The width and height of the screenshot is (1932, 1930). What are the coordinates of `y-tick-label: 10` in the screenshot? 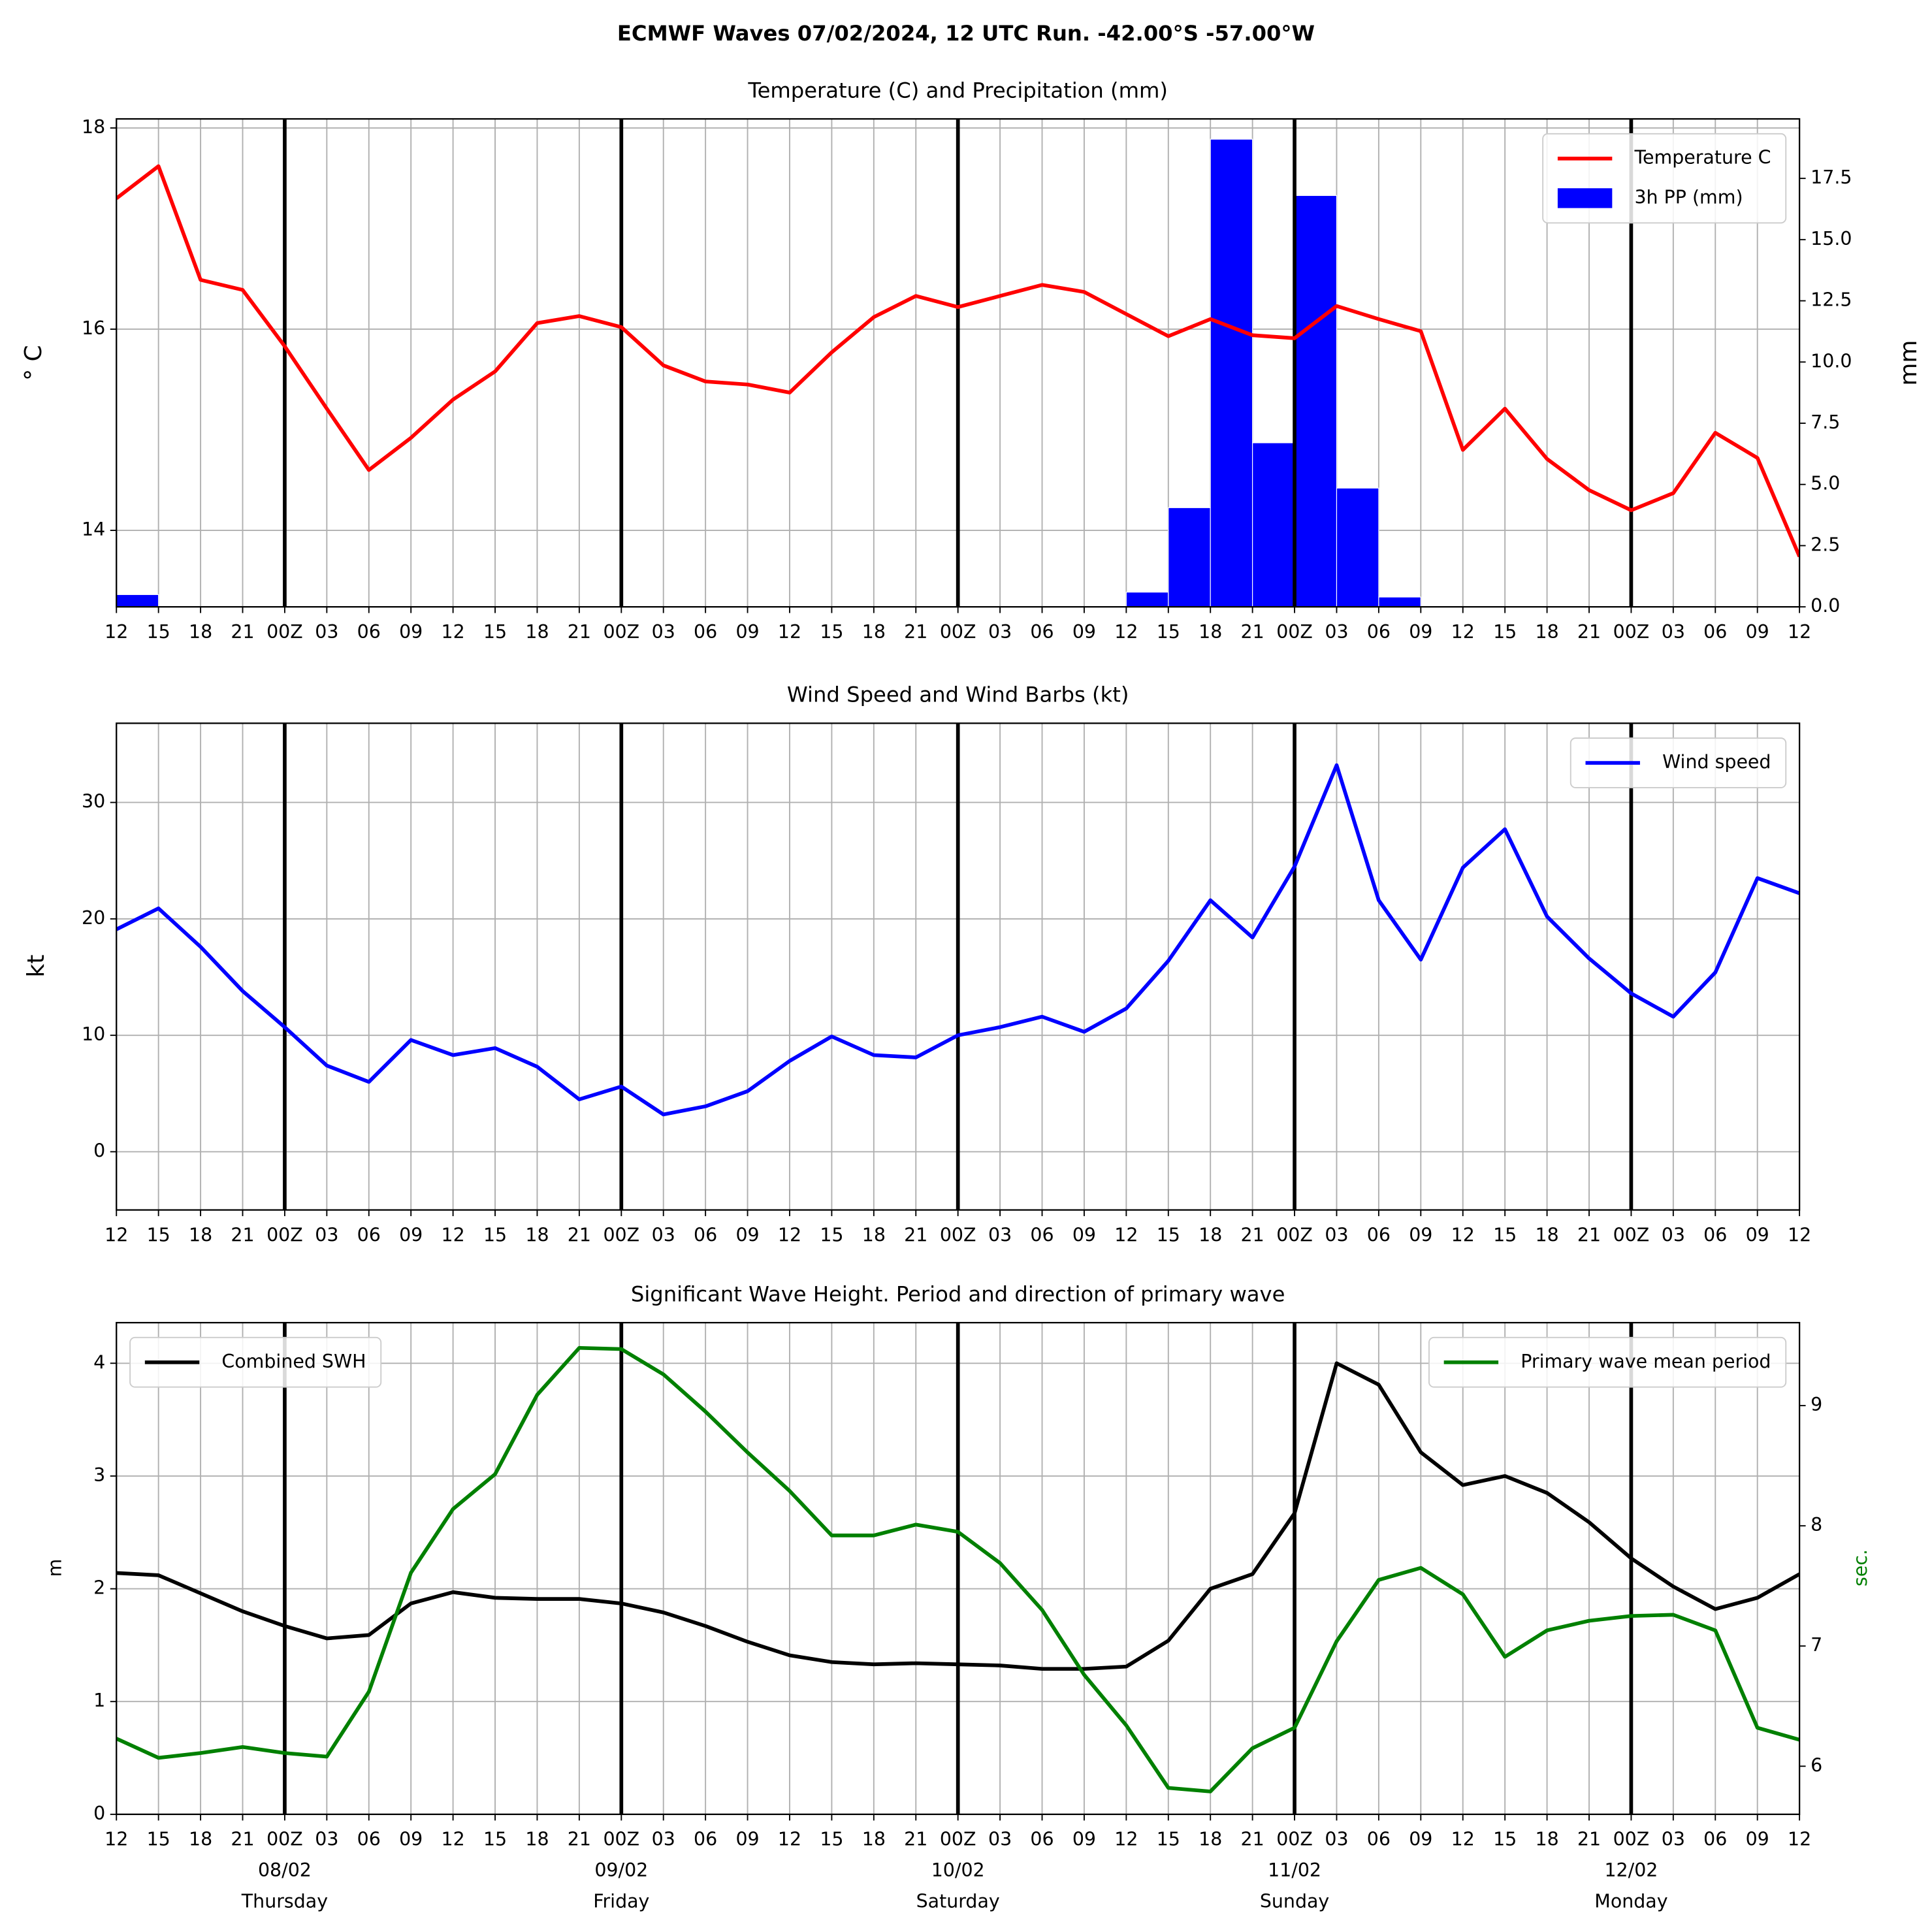 It's located at (93, 1034).